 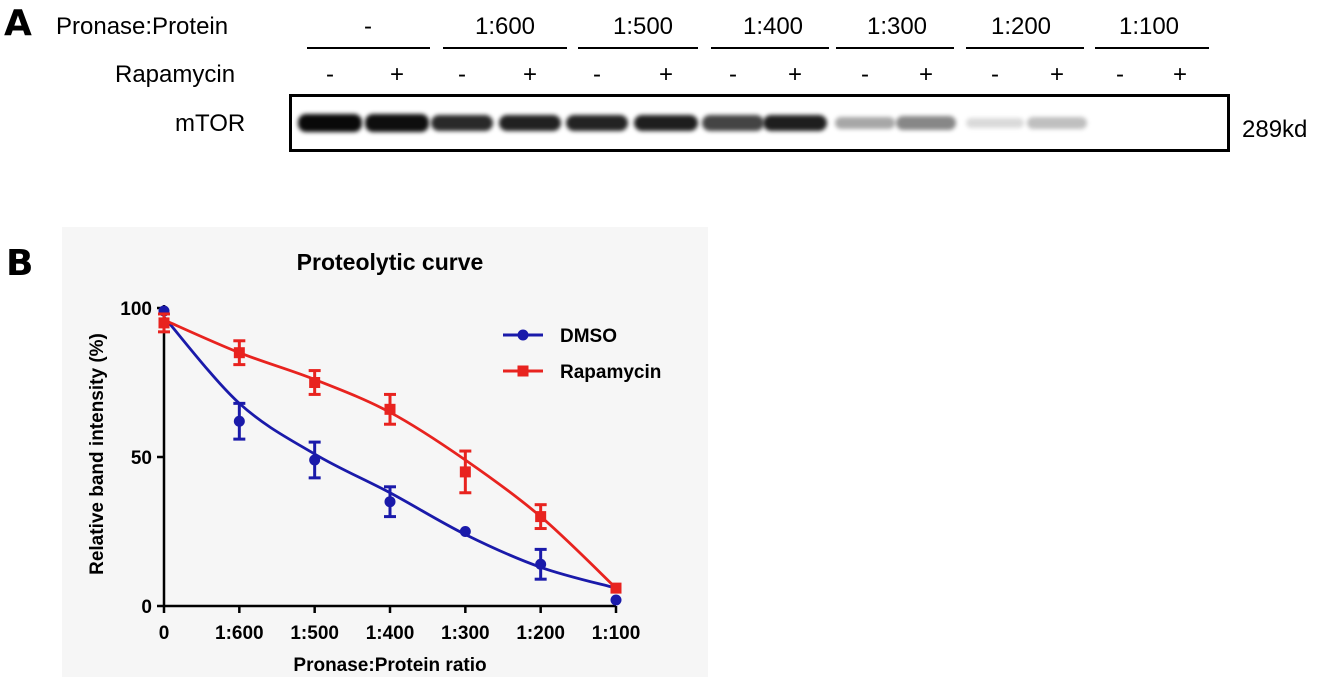 I want to click on legend-label: DMSO, so click(x=588, y=336).